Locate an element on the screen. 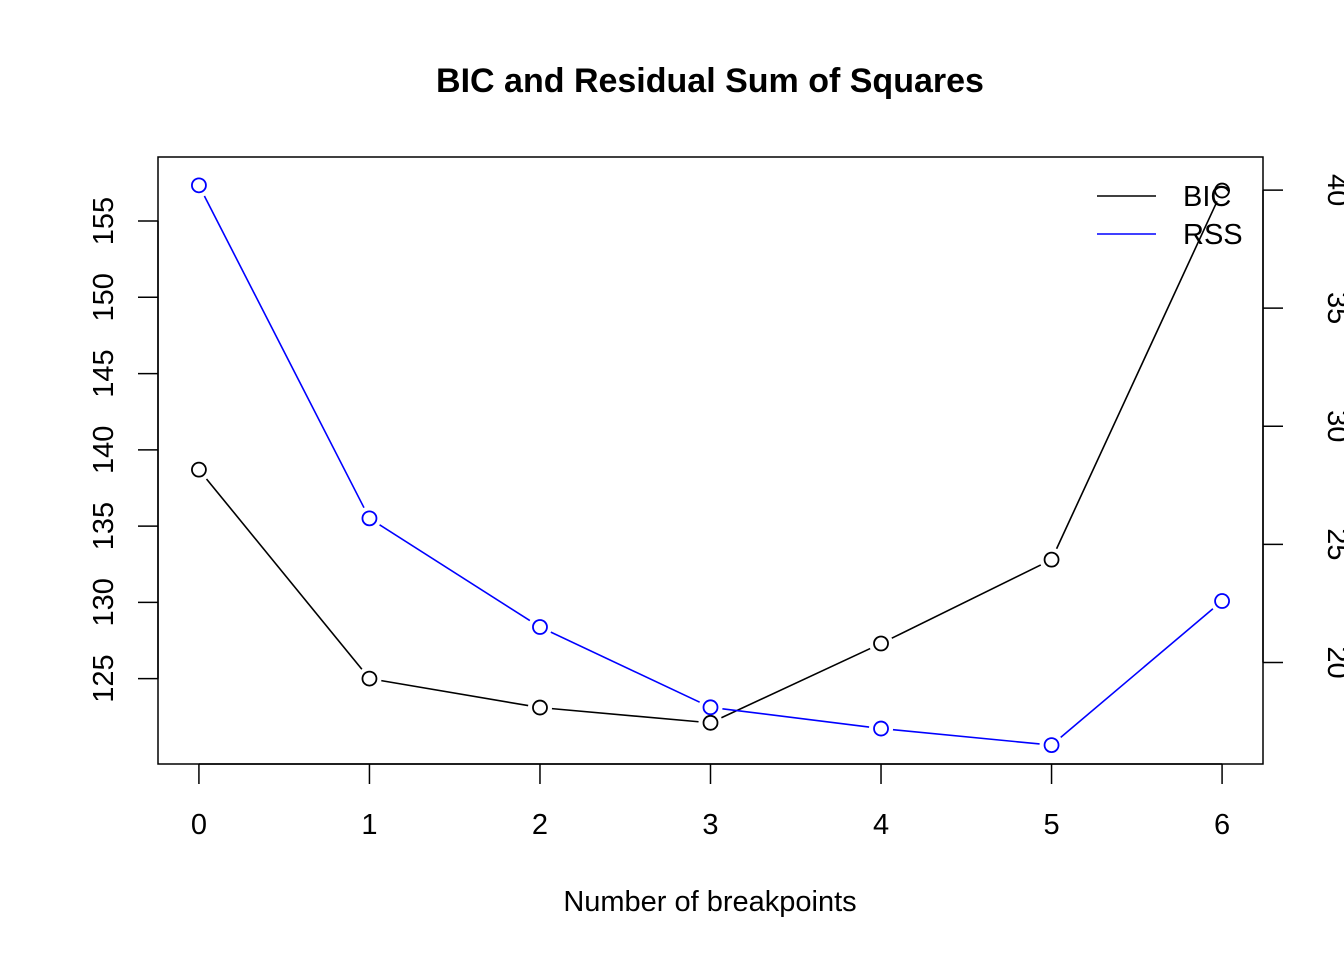 The height and width of the screenshot is (960, 1344). y2-tick-label: 40 is located at coordinates (1332, 190).